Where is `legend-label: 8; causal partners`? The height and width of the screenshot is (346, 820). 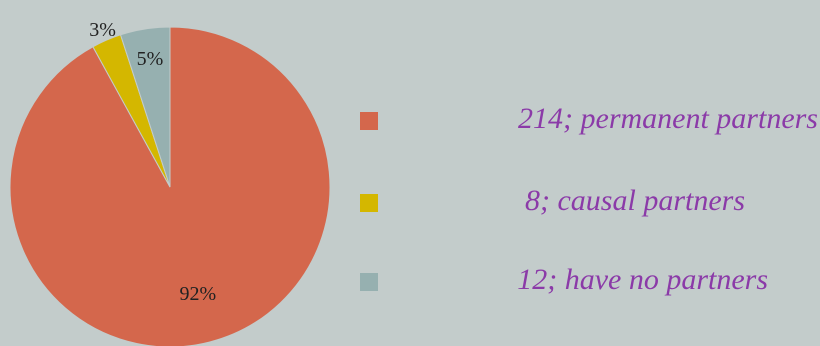 legend-label: 8; causal partners is located at coordinates (635, 200).